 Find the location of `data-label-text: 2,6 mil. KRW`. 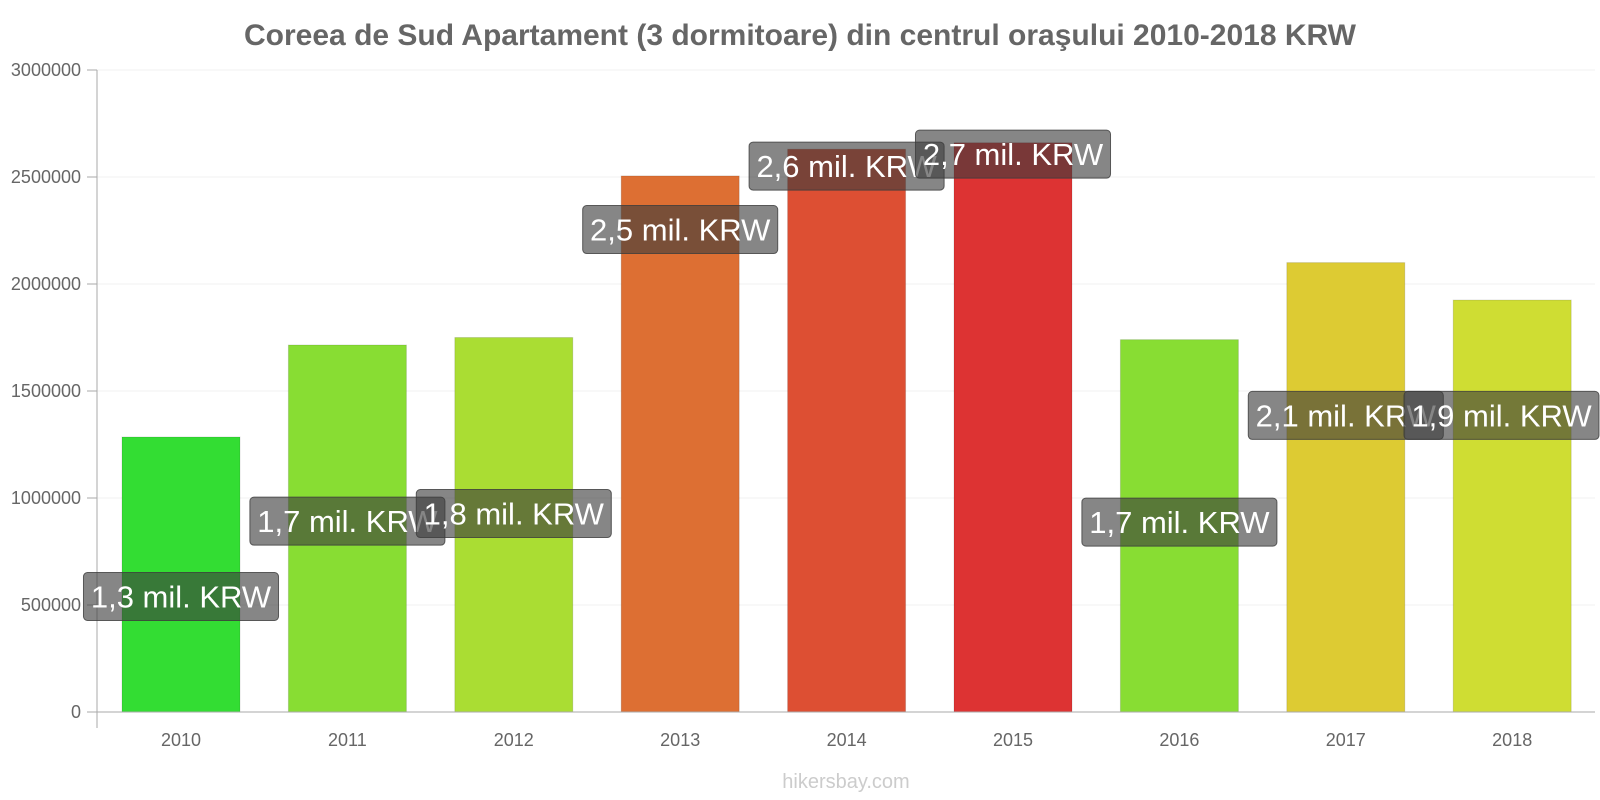

data-label-text: 2,6 mil. KRW is located at coordinates (846, 166).